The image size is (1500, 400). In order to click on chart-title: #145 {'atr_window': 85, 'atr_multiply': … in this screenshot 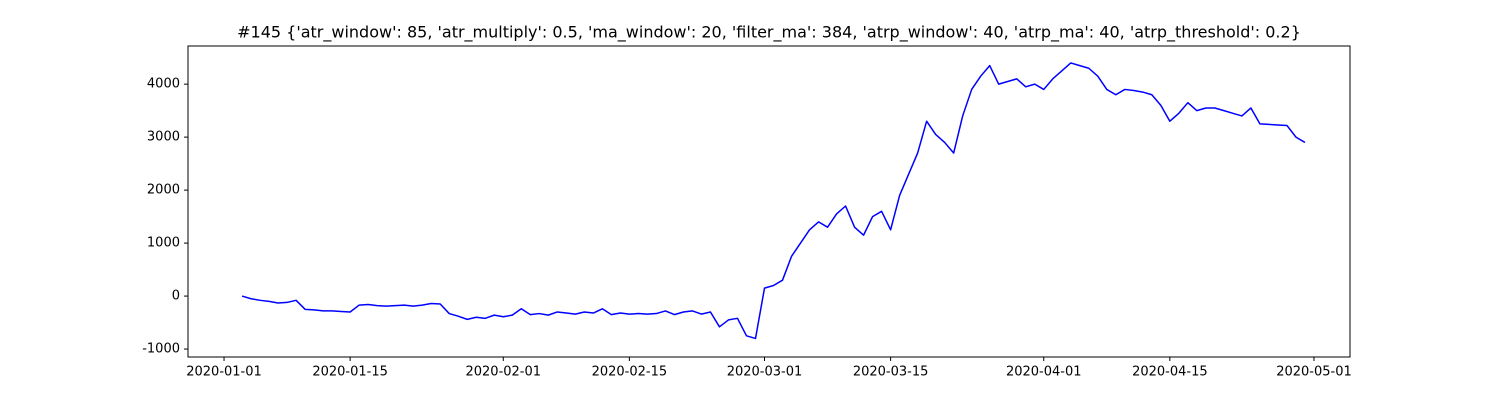, I will do `click(769, 33)`.